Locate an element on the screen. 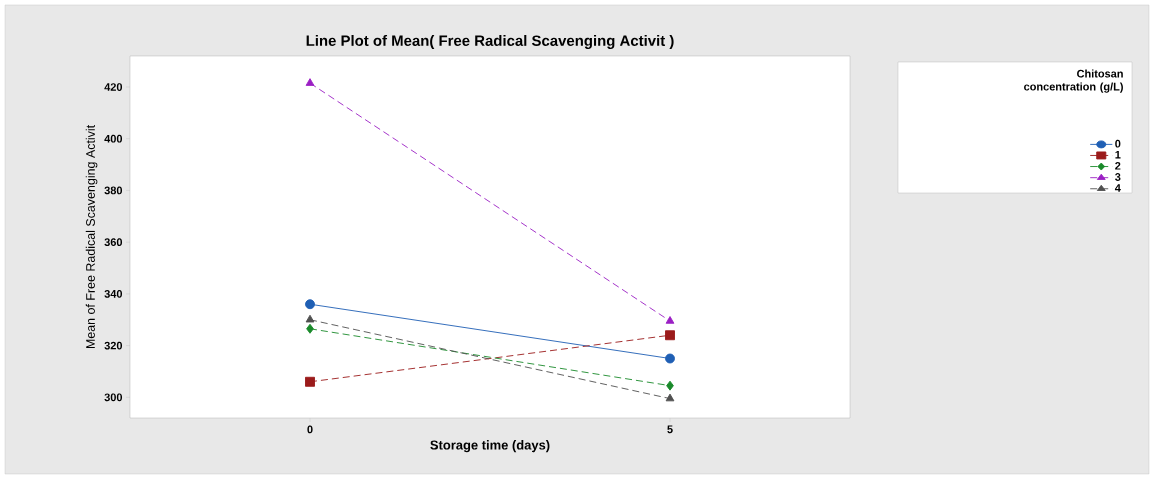  y-tick-label: 340 is located at coordinates (113, 294).